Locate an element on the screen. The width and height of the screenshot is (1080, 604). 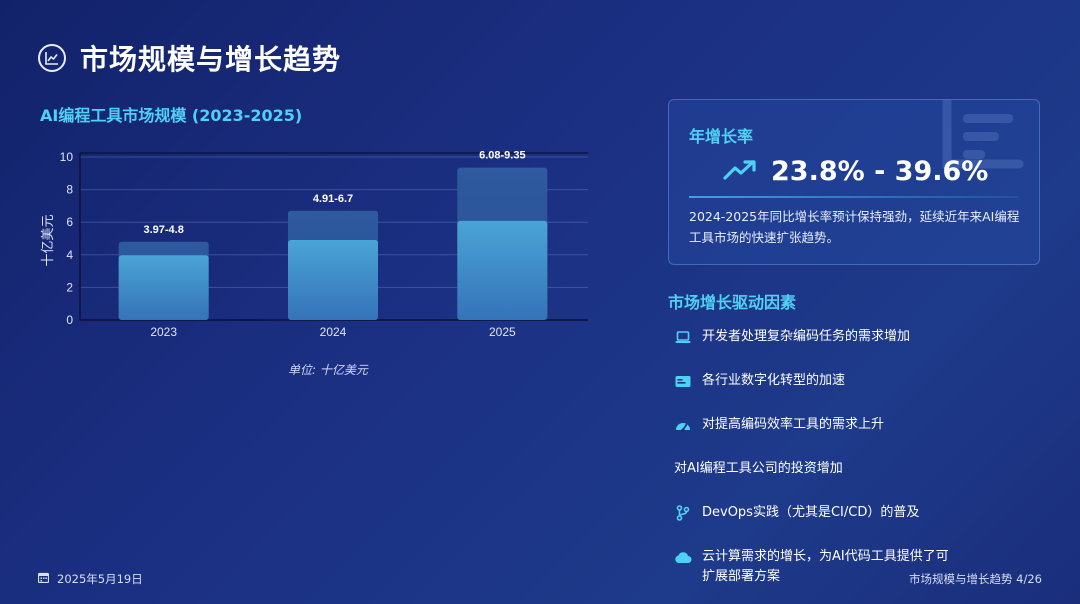
drivers-title: 市场增长驱动因素 is located at coordinates (732, 302).